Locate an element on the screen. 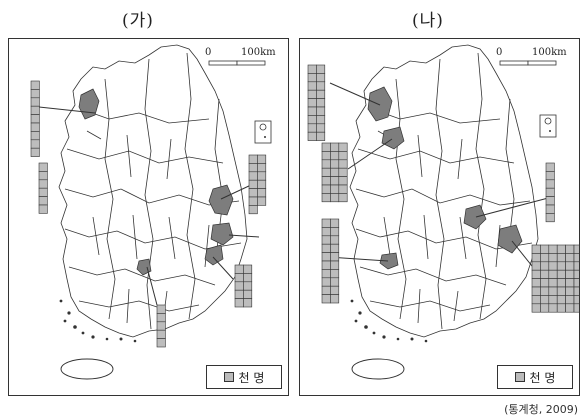  region-gwangju is located at coordinates (389, 261).